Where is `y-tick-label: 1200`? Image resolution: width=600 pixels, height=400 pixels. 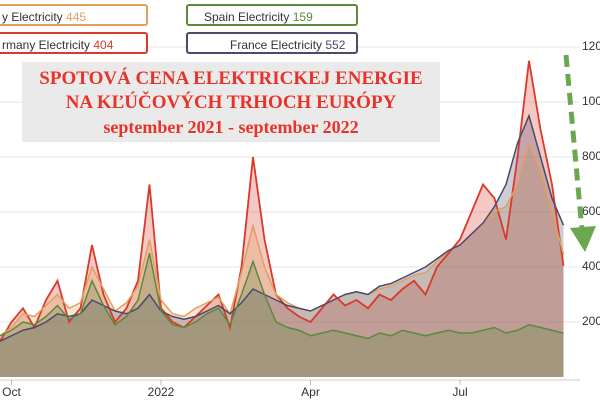
y-tick-label: 1200 is located at coordinates (591, 46).